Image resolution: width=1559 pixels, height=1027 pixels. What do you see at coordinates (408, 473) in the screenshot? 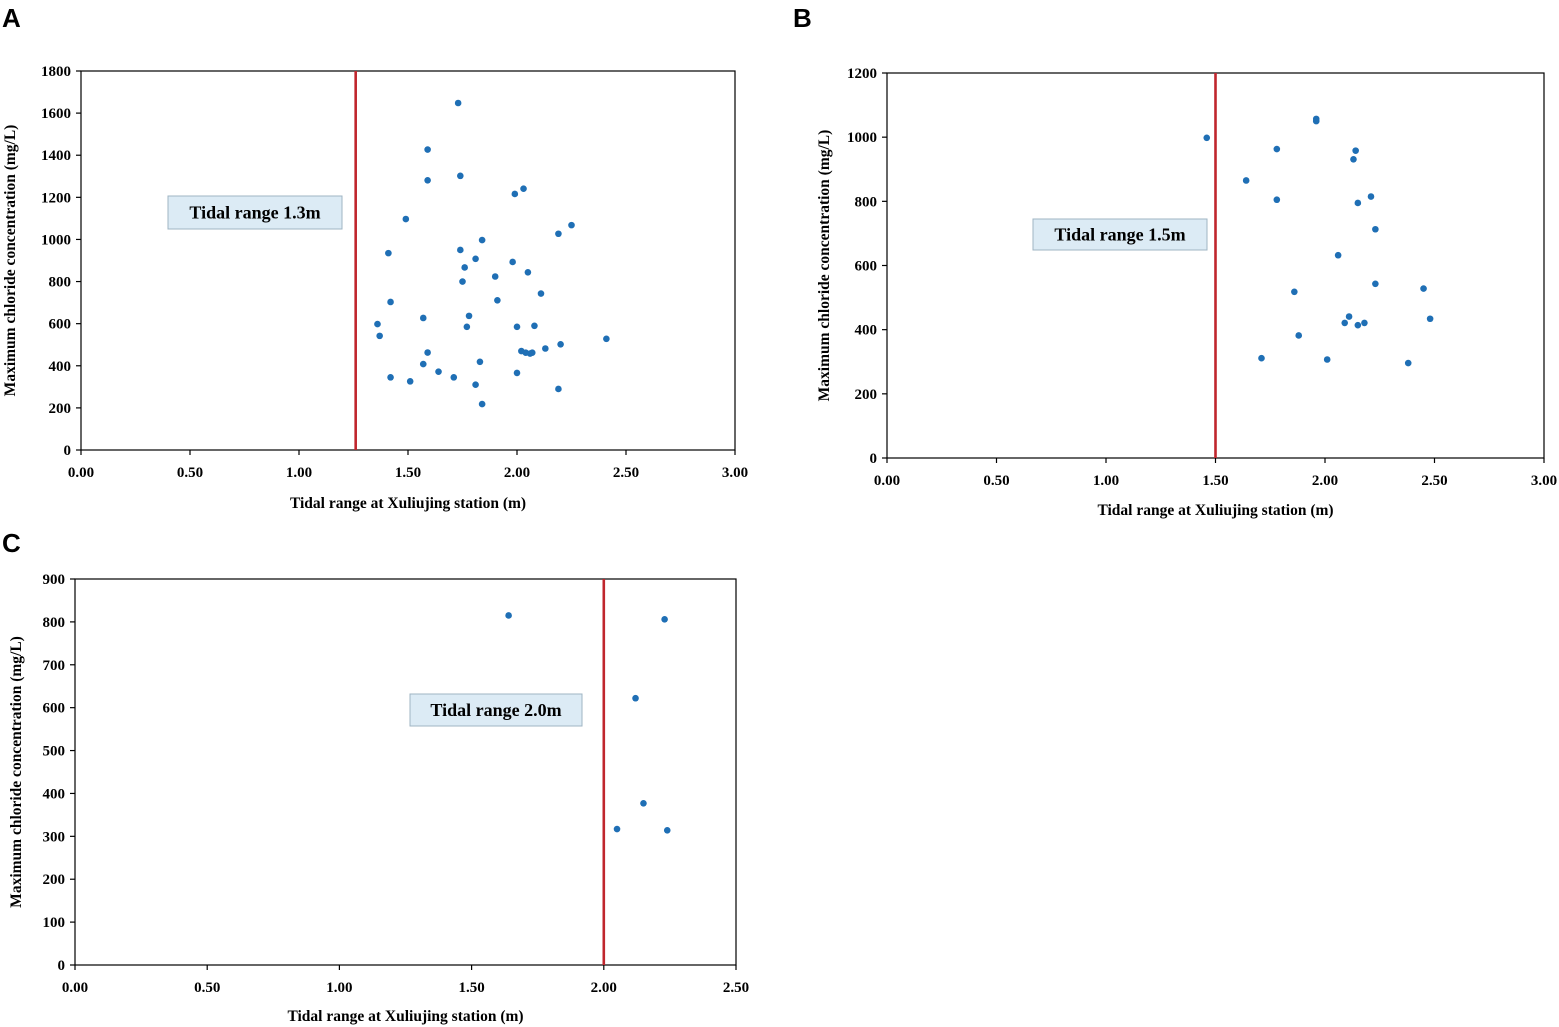
I see `x-tick-label: 1.50` at bounding box center [408, 473].